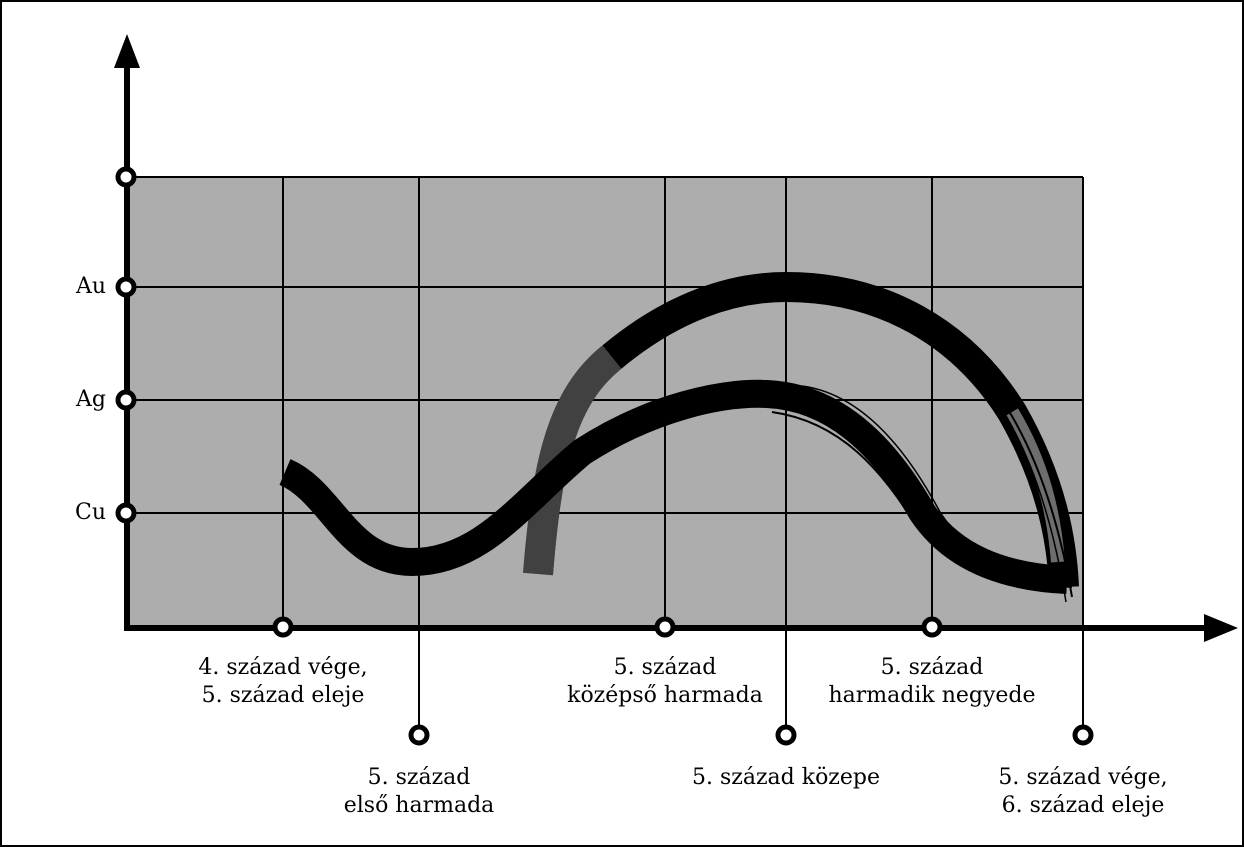 This screenshot has height=847, width=1244. I want to click on y-label-ag: Ag, so click(91, 399).